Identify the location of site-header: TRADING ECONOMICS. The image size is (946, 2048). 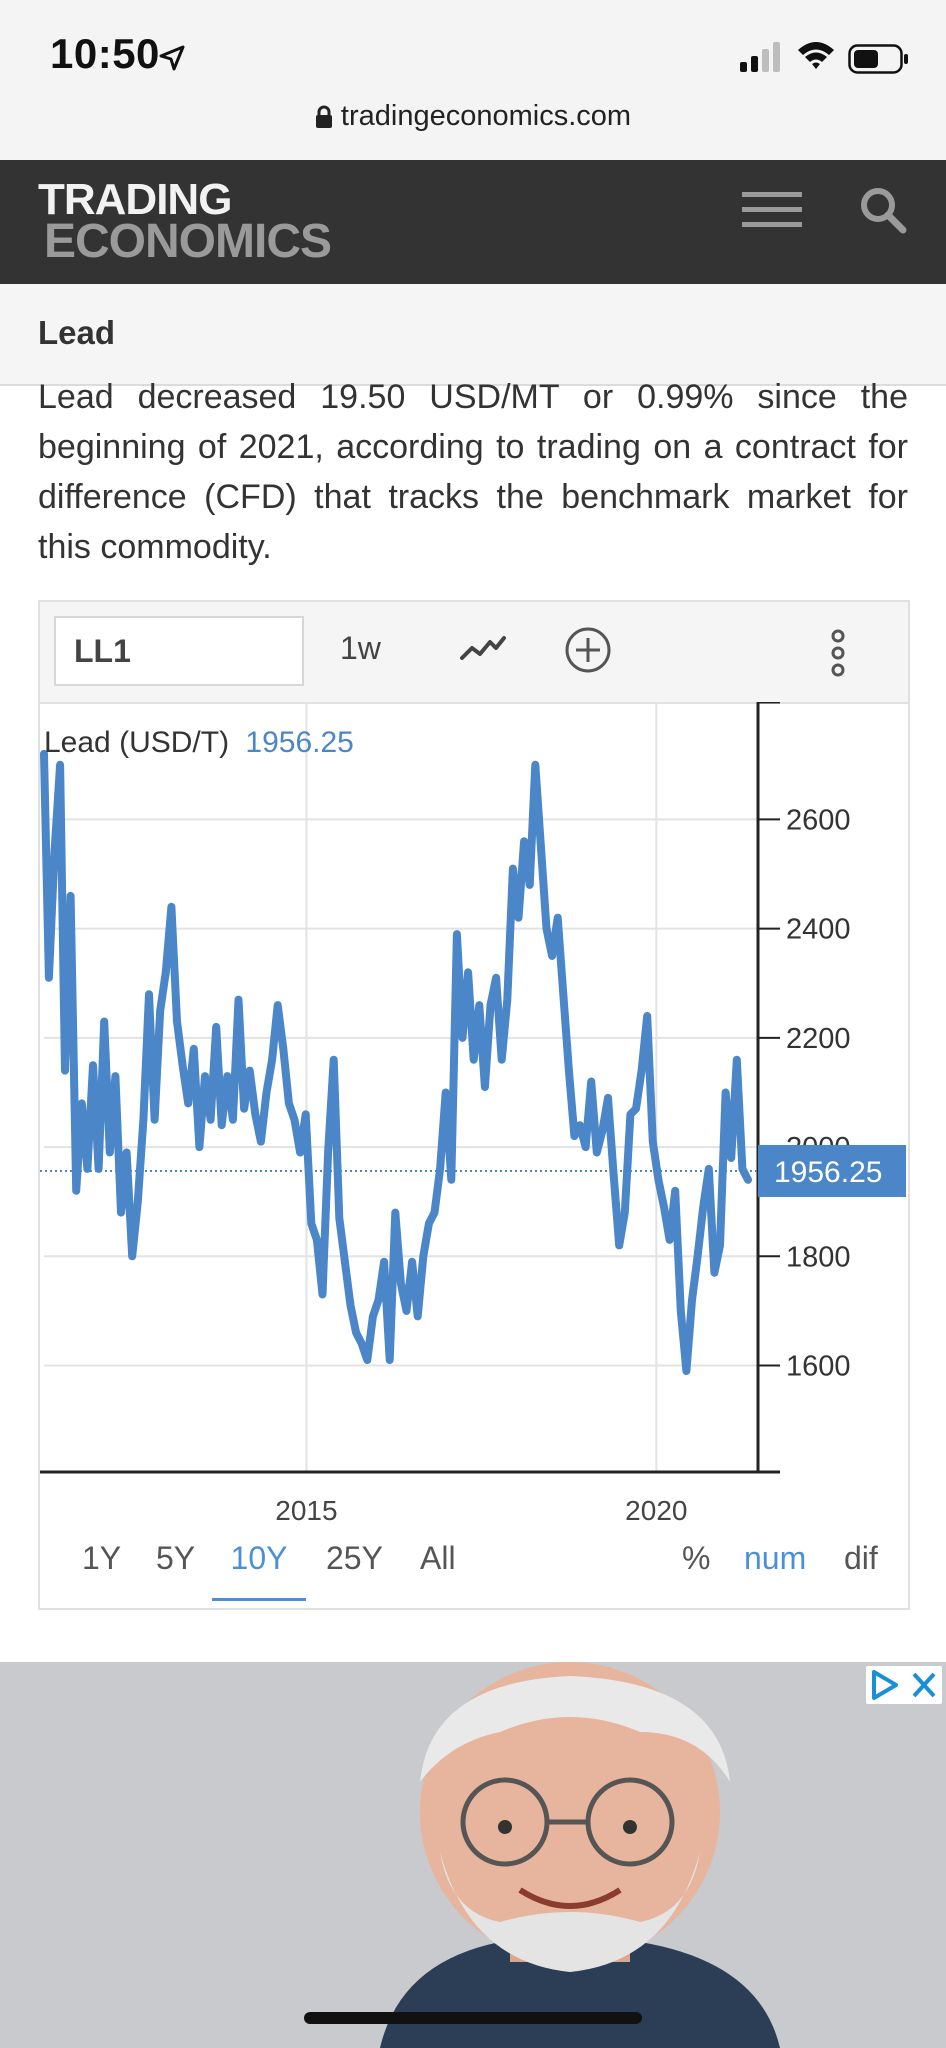
(473, 222).